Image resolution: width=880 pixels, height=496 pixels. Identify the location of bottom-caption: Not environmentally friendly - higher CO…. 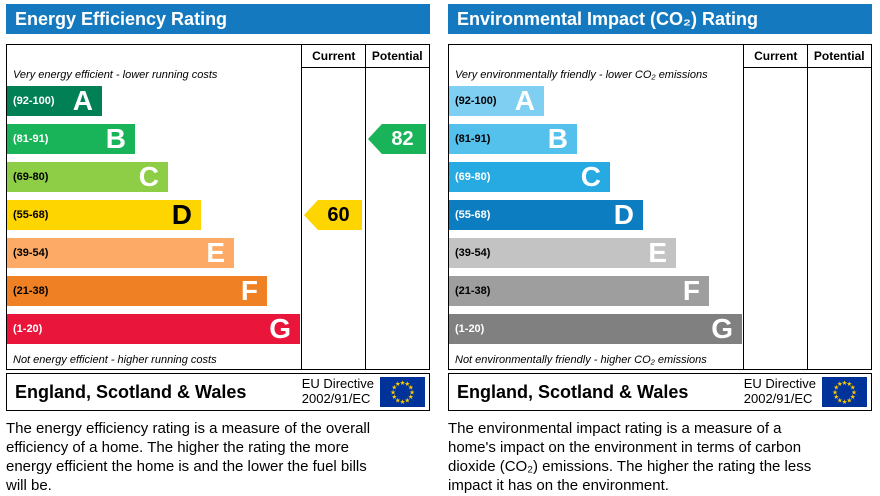
(581, 360).